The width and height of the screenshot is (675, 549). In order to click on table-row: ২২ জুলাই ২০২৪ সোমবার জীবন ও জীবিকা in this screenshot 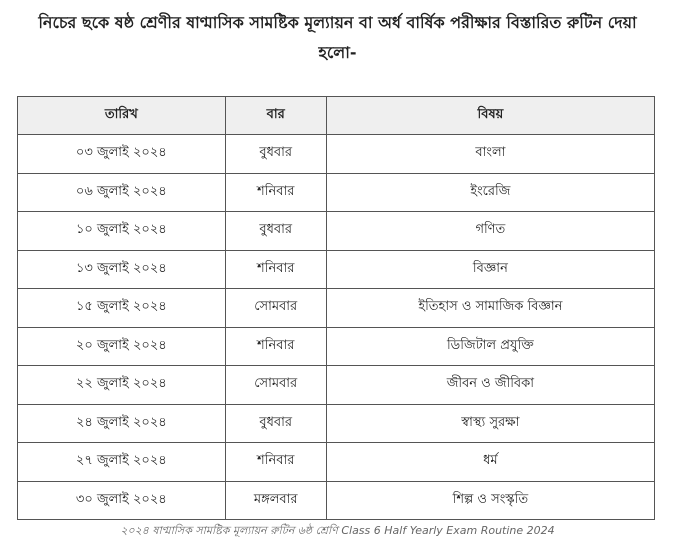, I will do `click(336, 385)`.